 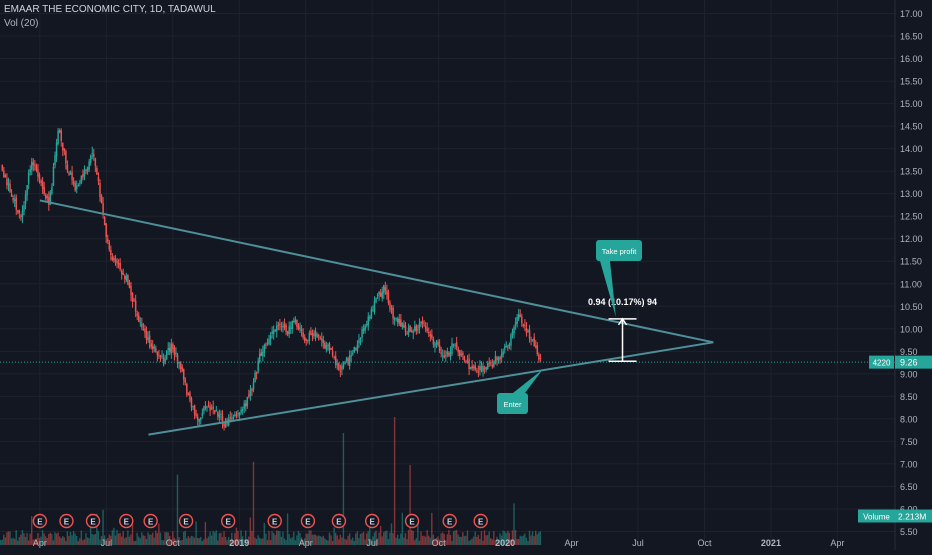 What do you see at coordinates (512, 403) in the screenshot?
I see `enter-callout` at bounding box center [512, 403].